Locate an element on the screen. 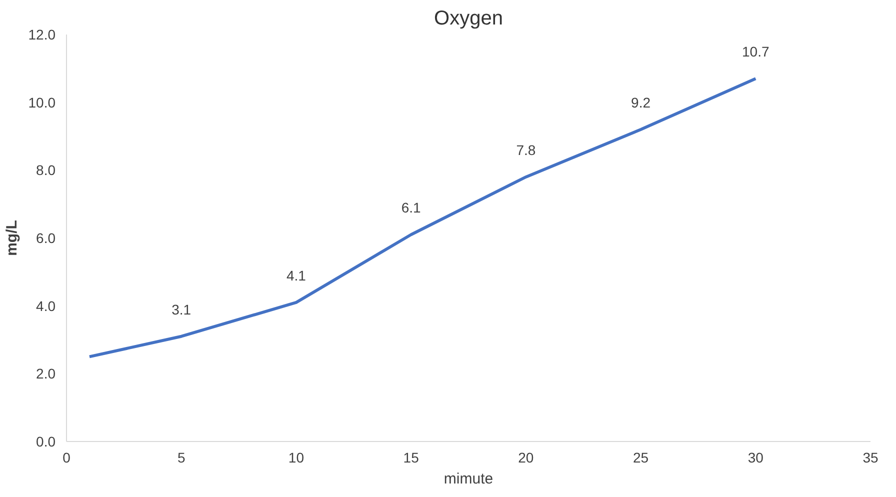  x-tick-label: 10 is located at coordinates (296, 458).